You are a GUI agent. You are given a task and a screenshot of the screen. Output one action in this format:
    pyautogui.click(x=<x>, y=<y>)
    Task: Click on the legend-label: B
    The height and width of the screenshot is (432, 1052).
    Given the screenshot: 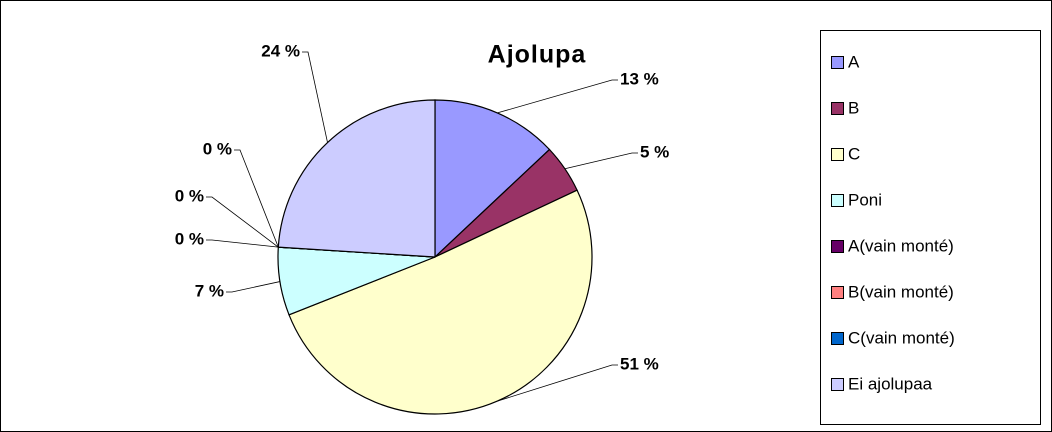 What is the action you would take?
    pyautogui.click(x=853, y=107)
    